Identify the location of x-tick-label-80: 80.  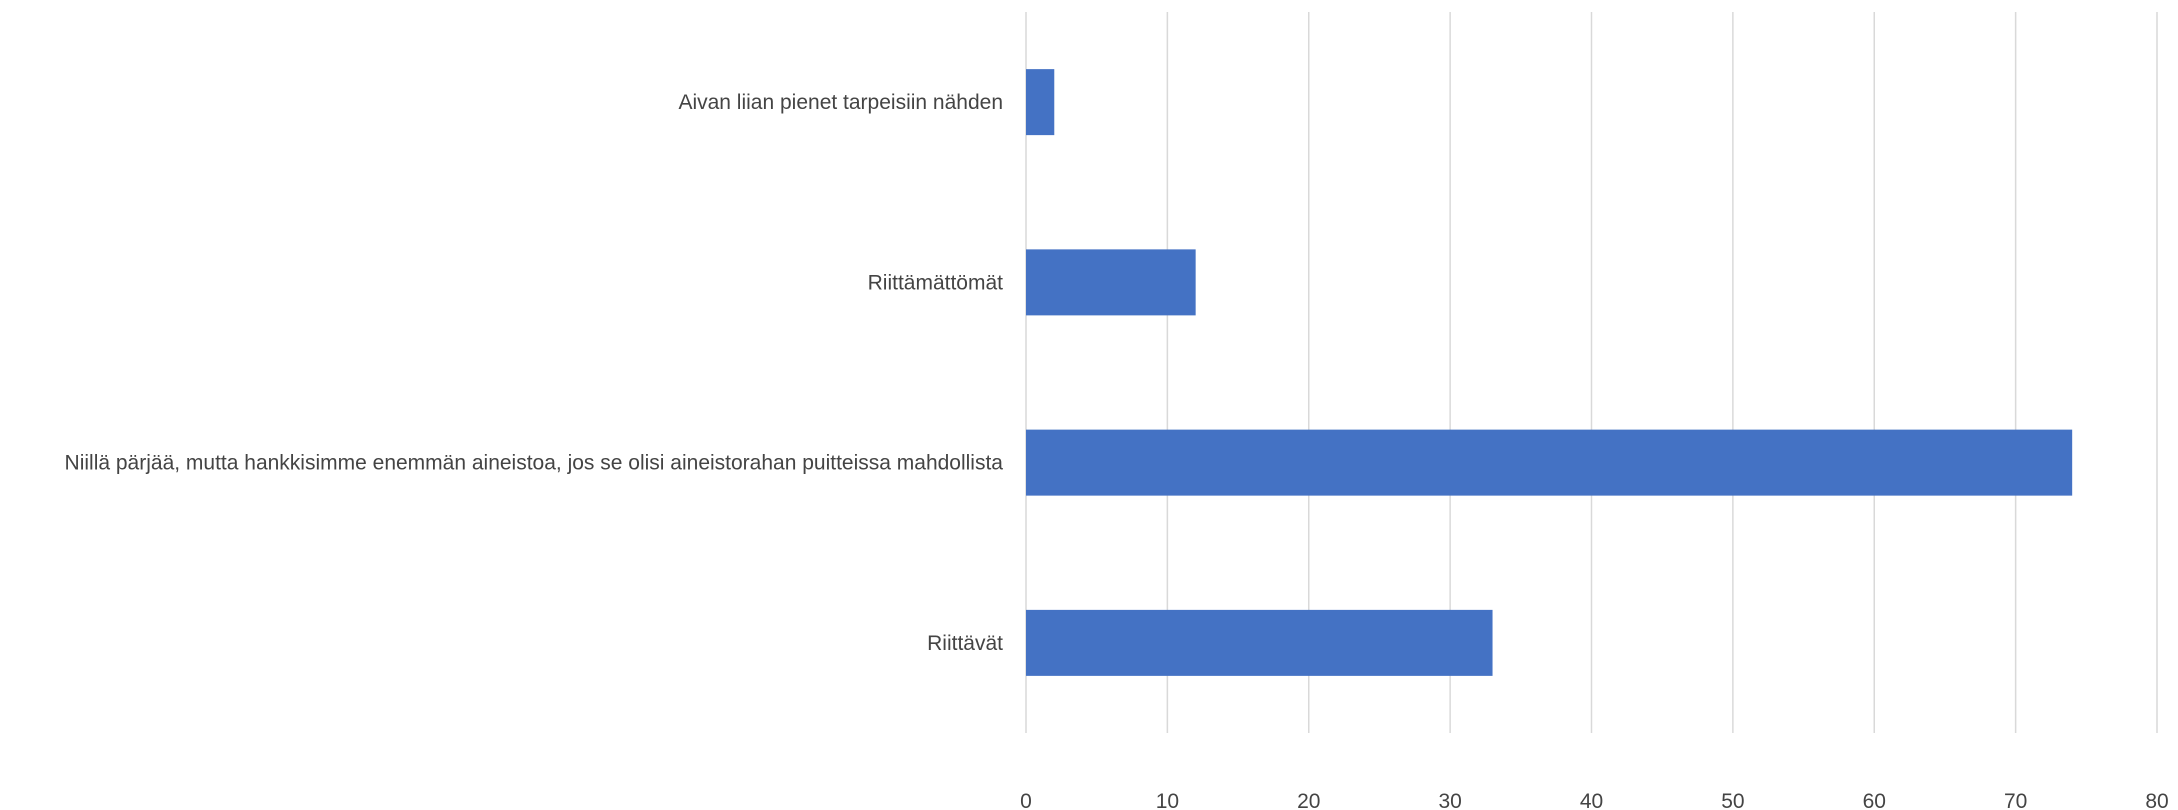
(2156, 800).